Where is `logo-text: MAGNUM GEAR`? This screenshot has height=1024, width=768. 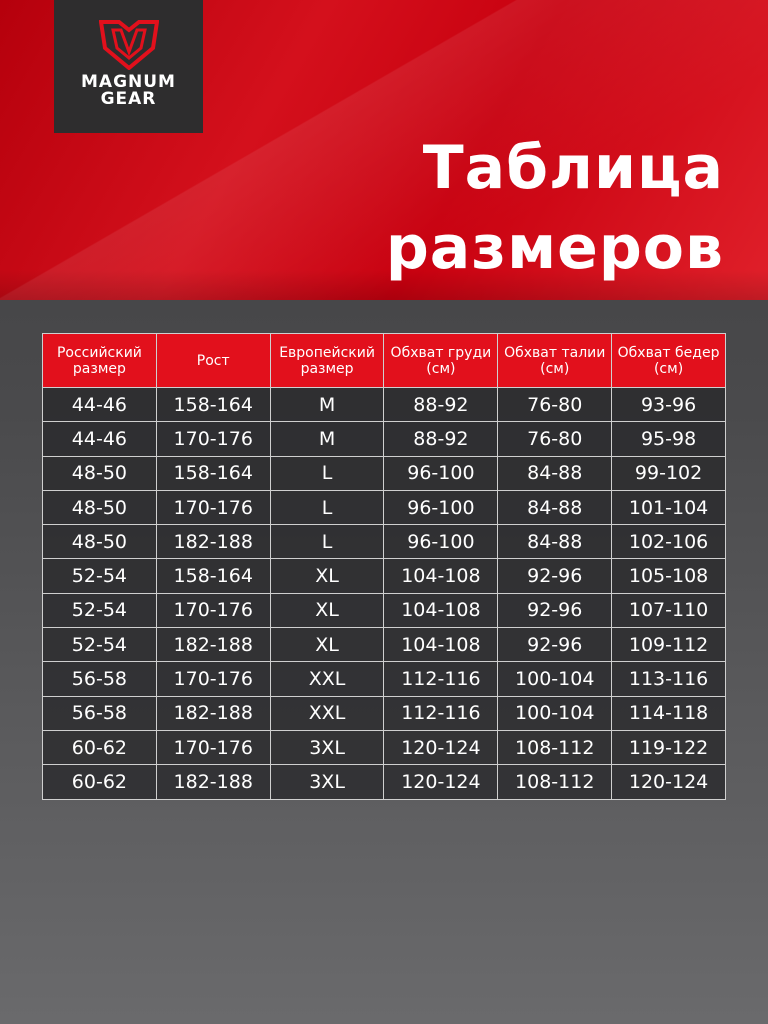
logo-text: MAGNUM GEAR is located at coordinates (128, 91).